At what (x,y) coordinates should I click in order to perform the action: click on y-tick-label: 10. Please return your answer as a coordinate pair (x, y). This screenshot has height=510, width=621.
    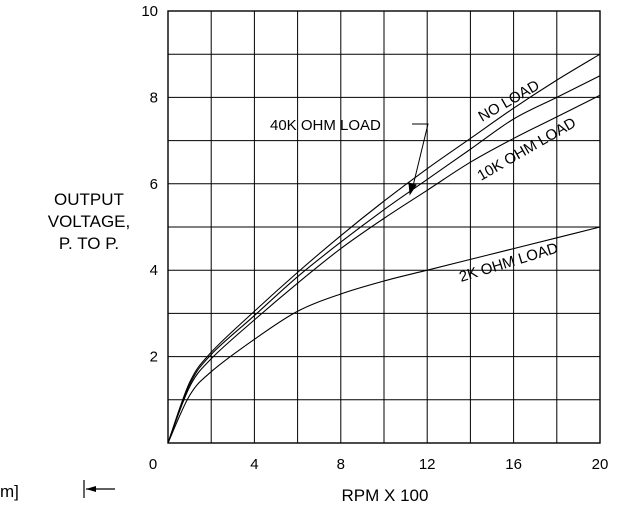
    Looking at the image, I should click on (149, 11).